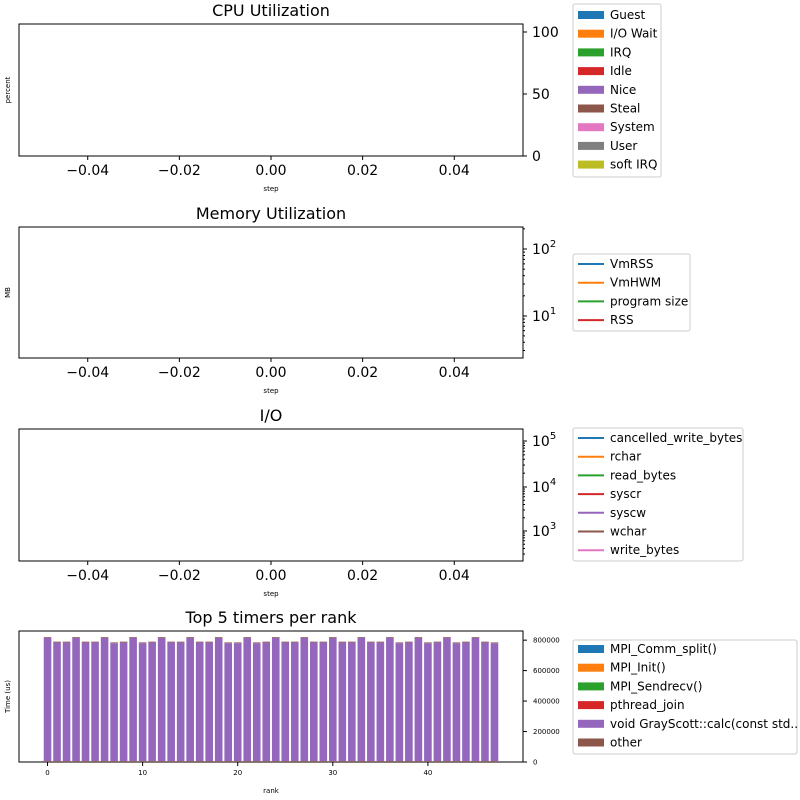  Describe the element at coordinates (623, 146) in the screenshot. I see `legend-entry: User` at that location.